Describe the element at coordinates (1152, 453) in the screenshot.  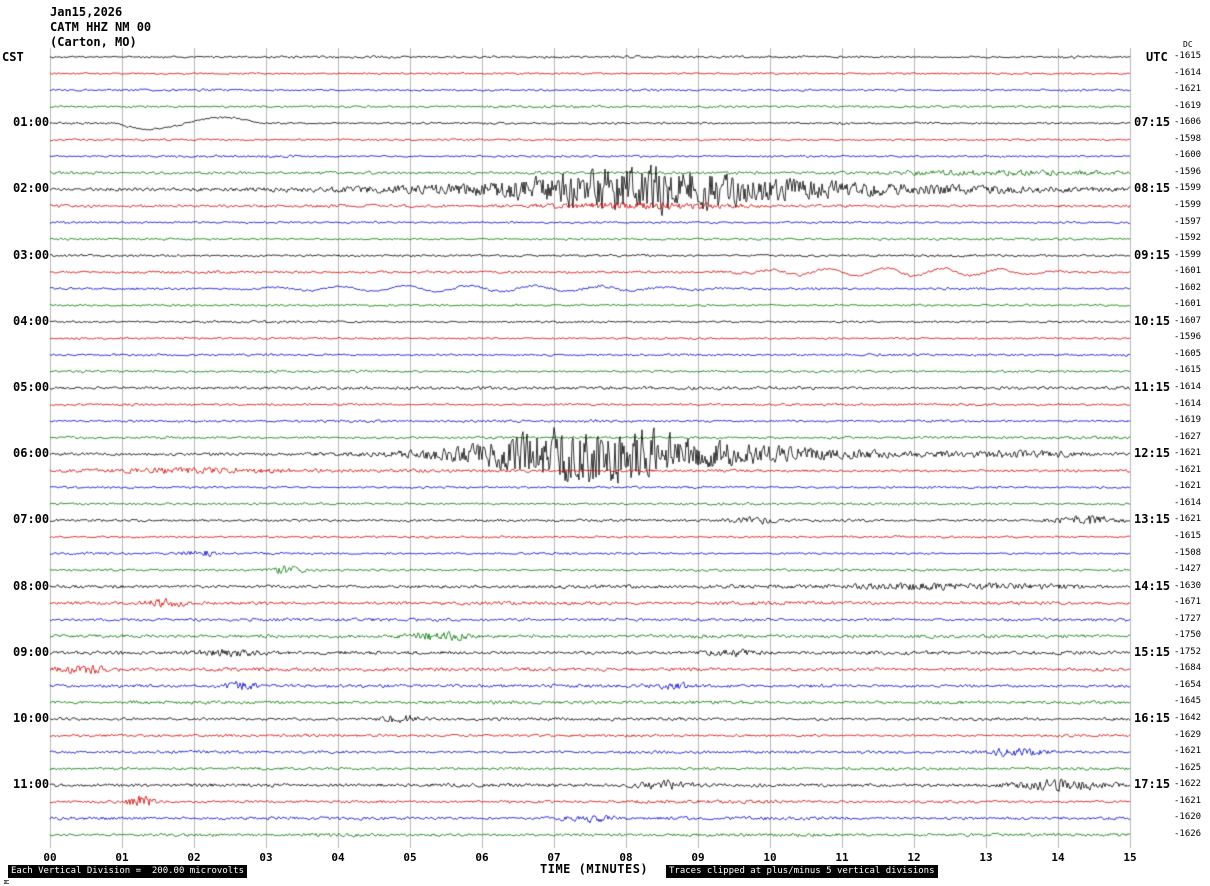
I see `utc-hour-label: 12:15` at that location.